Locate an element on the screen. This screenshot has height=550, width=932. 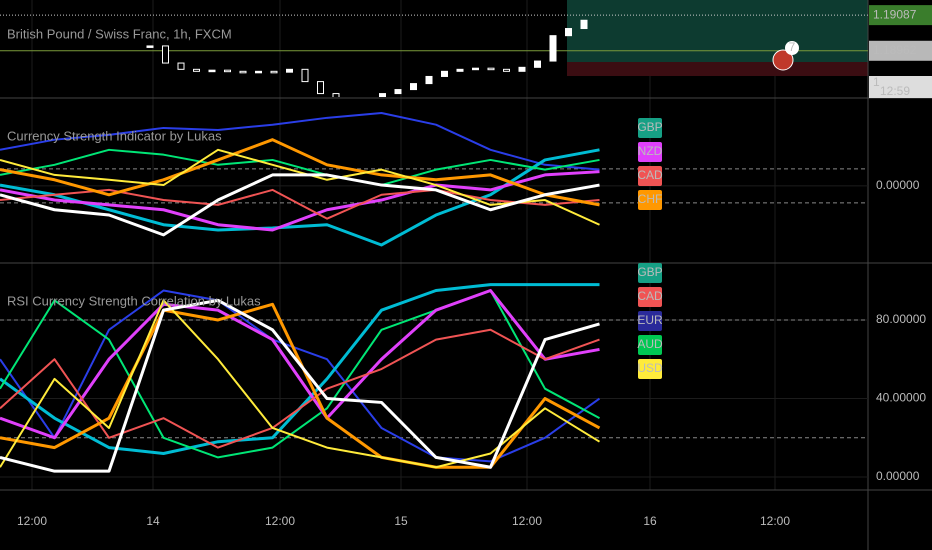
pane-title: Currency Strength Indicator by Lukas is located at coordinates (114, 135).